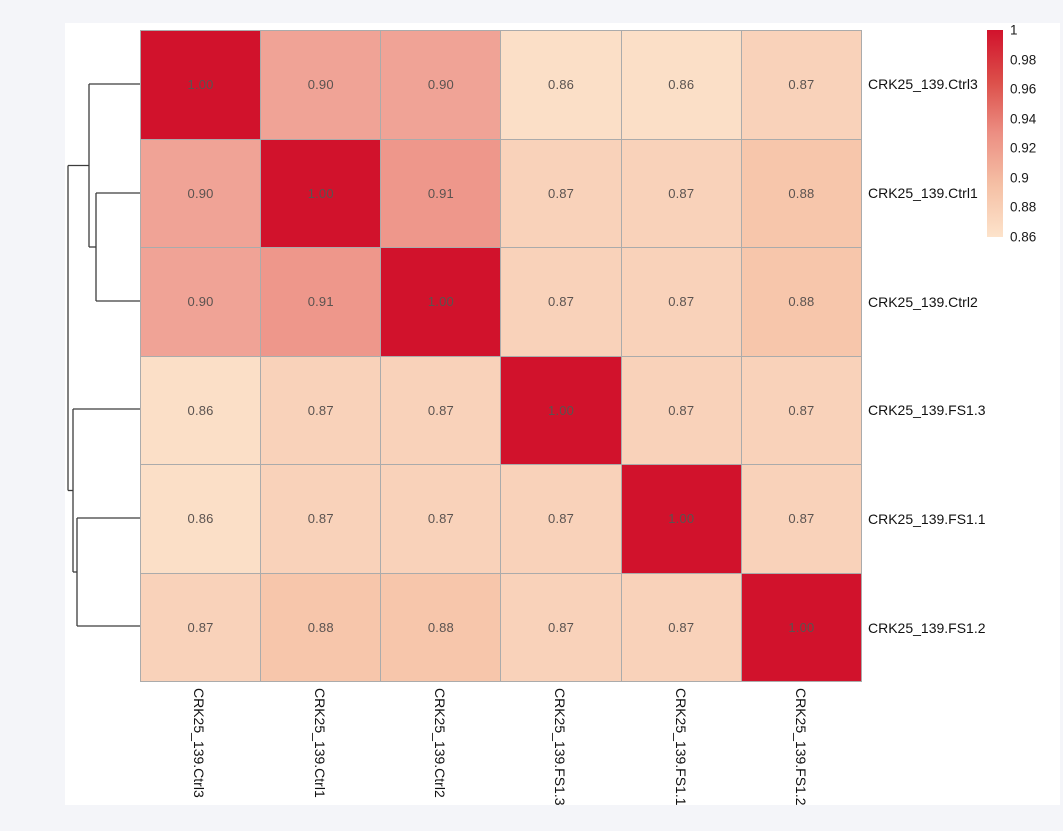 The height and width of the screenshot is (831, 1063). What do you see at coordinates (439, 743) in the screenshot?
I see `col-label: CRK25_139.Ctrl2` at bounding box center [439, 743].